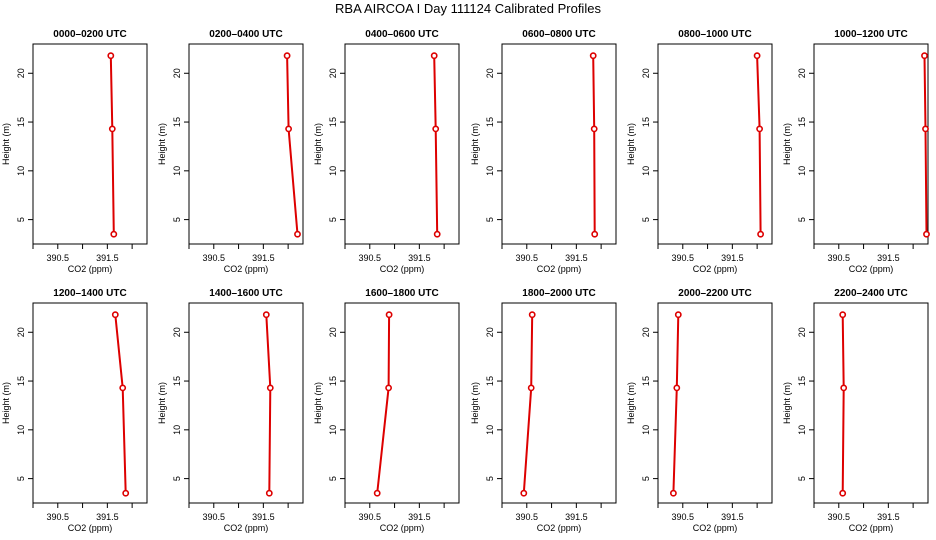 Image resolution: width=936 pixels, height=540 pixels. I want to click on panel-title: 0000–0200 UTC, so click(89, 34).